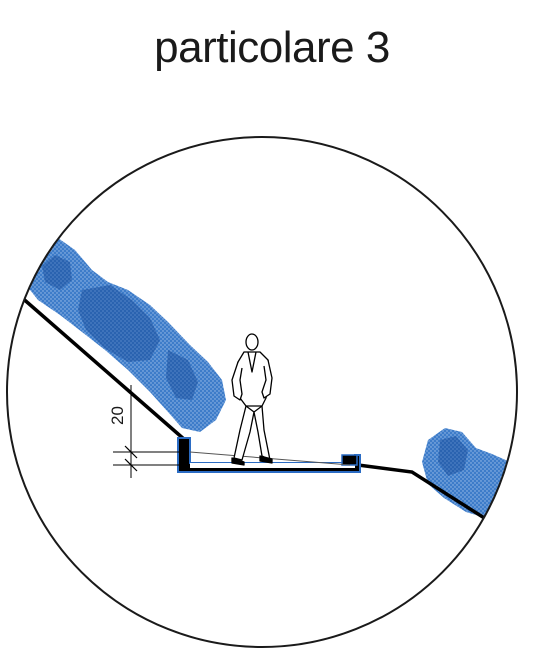 The image size is (544, 655). I want to click on detail-title: particolare 3, so click(272, 47).